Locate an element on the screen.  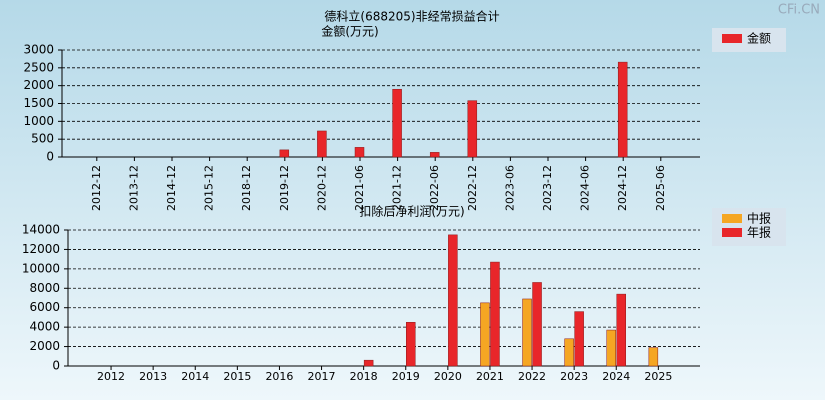
y-tick-label: 12000 is located at coordinates (41, 249).